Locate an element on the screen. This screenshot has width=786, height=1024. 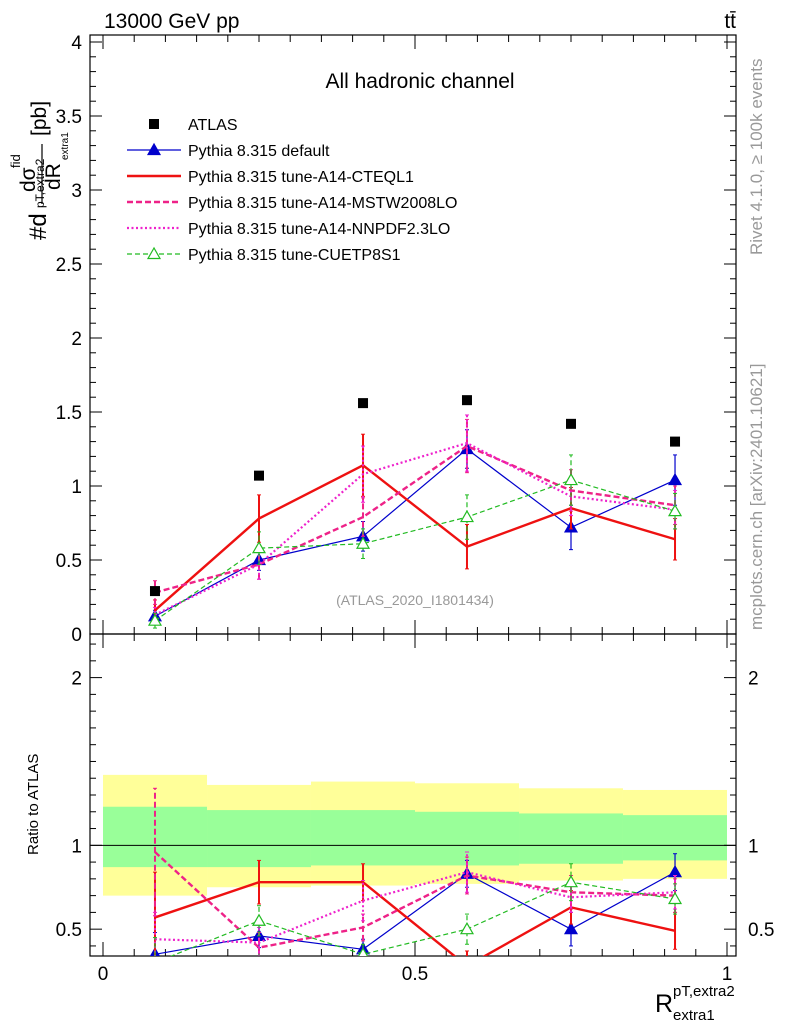
main-y-tick-label: 1.5 is located at coordinates (69, 413).